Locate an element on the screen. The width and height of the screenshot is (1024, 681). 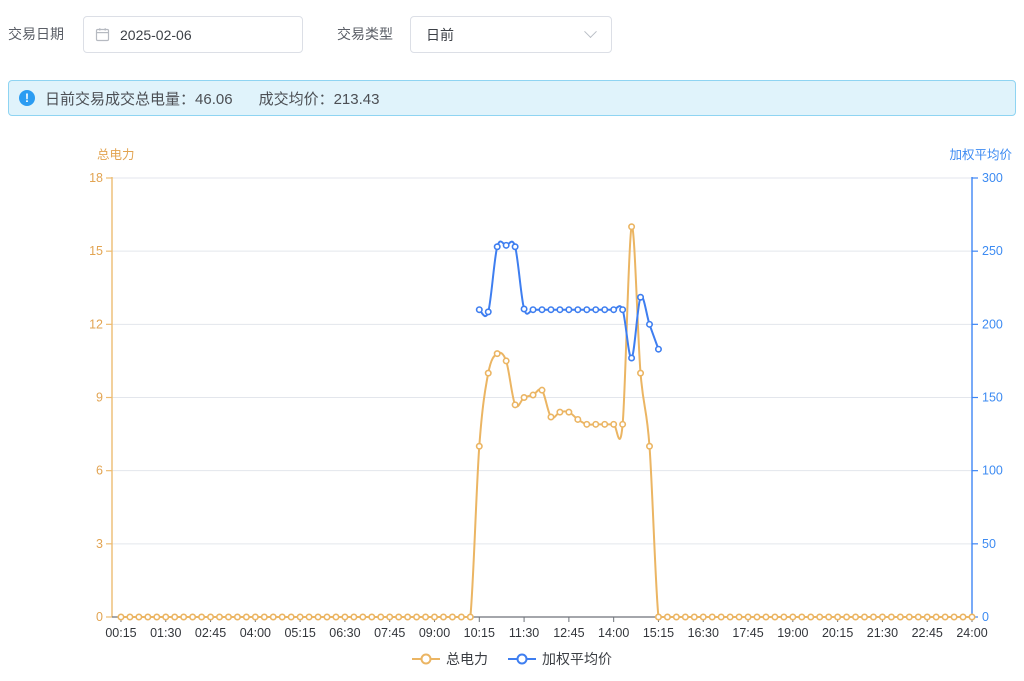
x-axis-tick-label: 12:45 is located at coordinates (568, 633).